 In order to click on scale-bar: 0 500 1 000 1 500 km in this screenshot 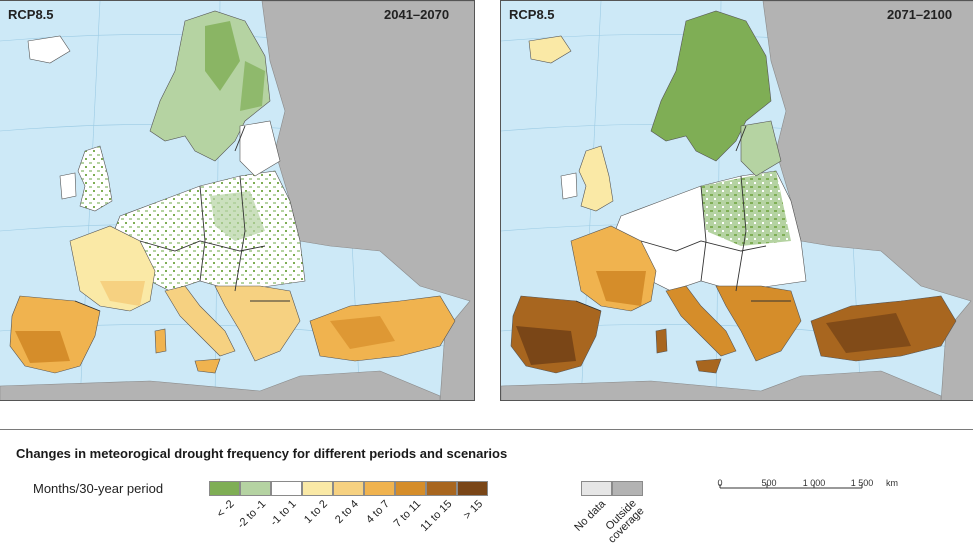, I will do `click(807, 483)`.